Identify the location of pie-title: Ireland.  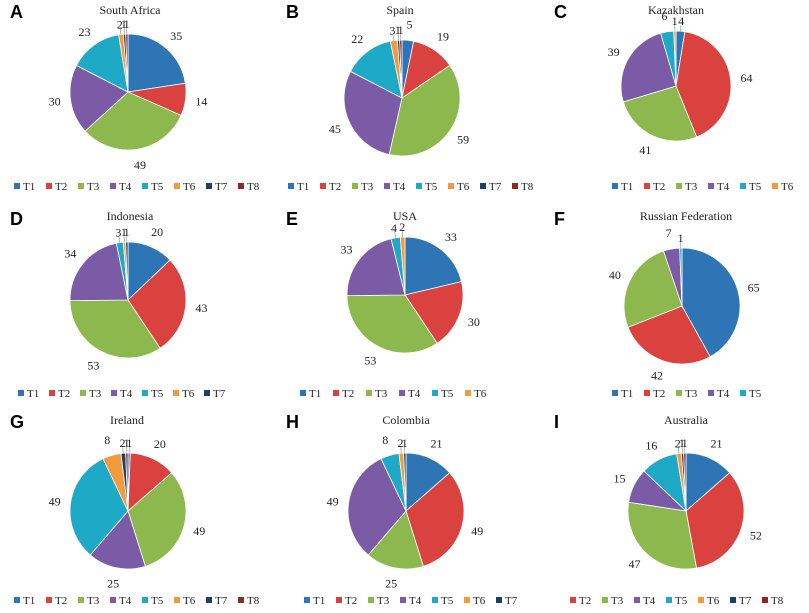
(127, 420).